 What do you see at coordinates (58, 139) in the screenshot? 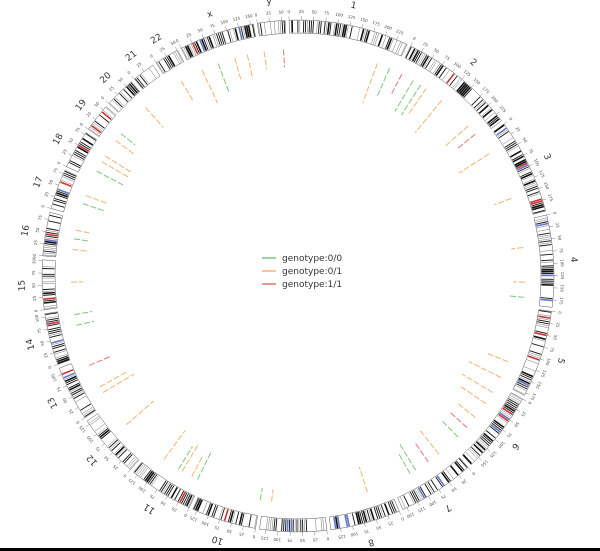
I see `chromosome-label-18: 18` at bounding box center [58, 139].